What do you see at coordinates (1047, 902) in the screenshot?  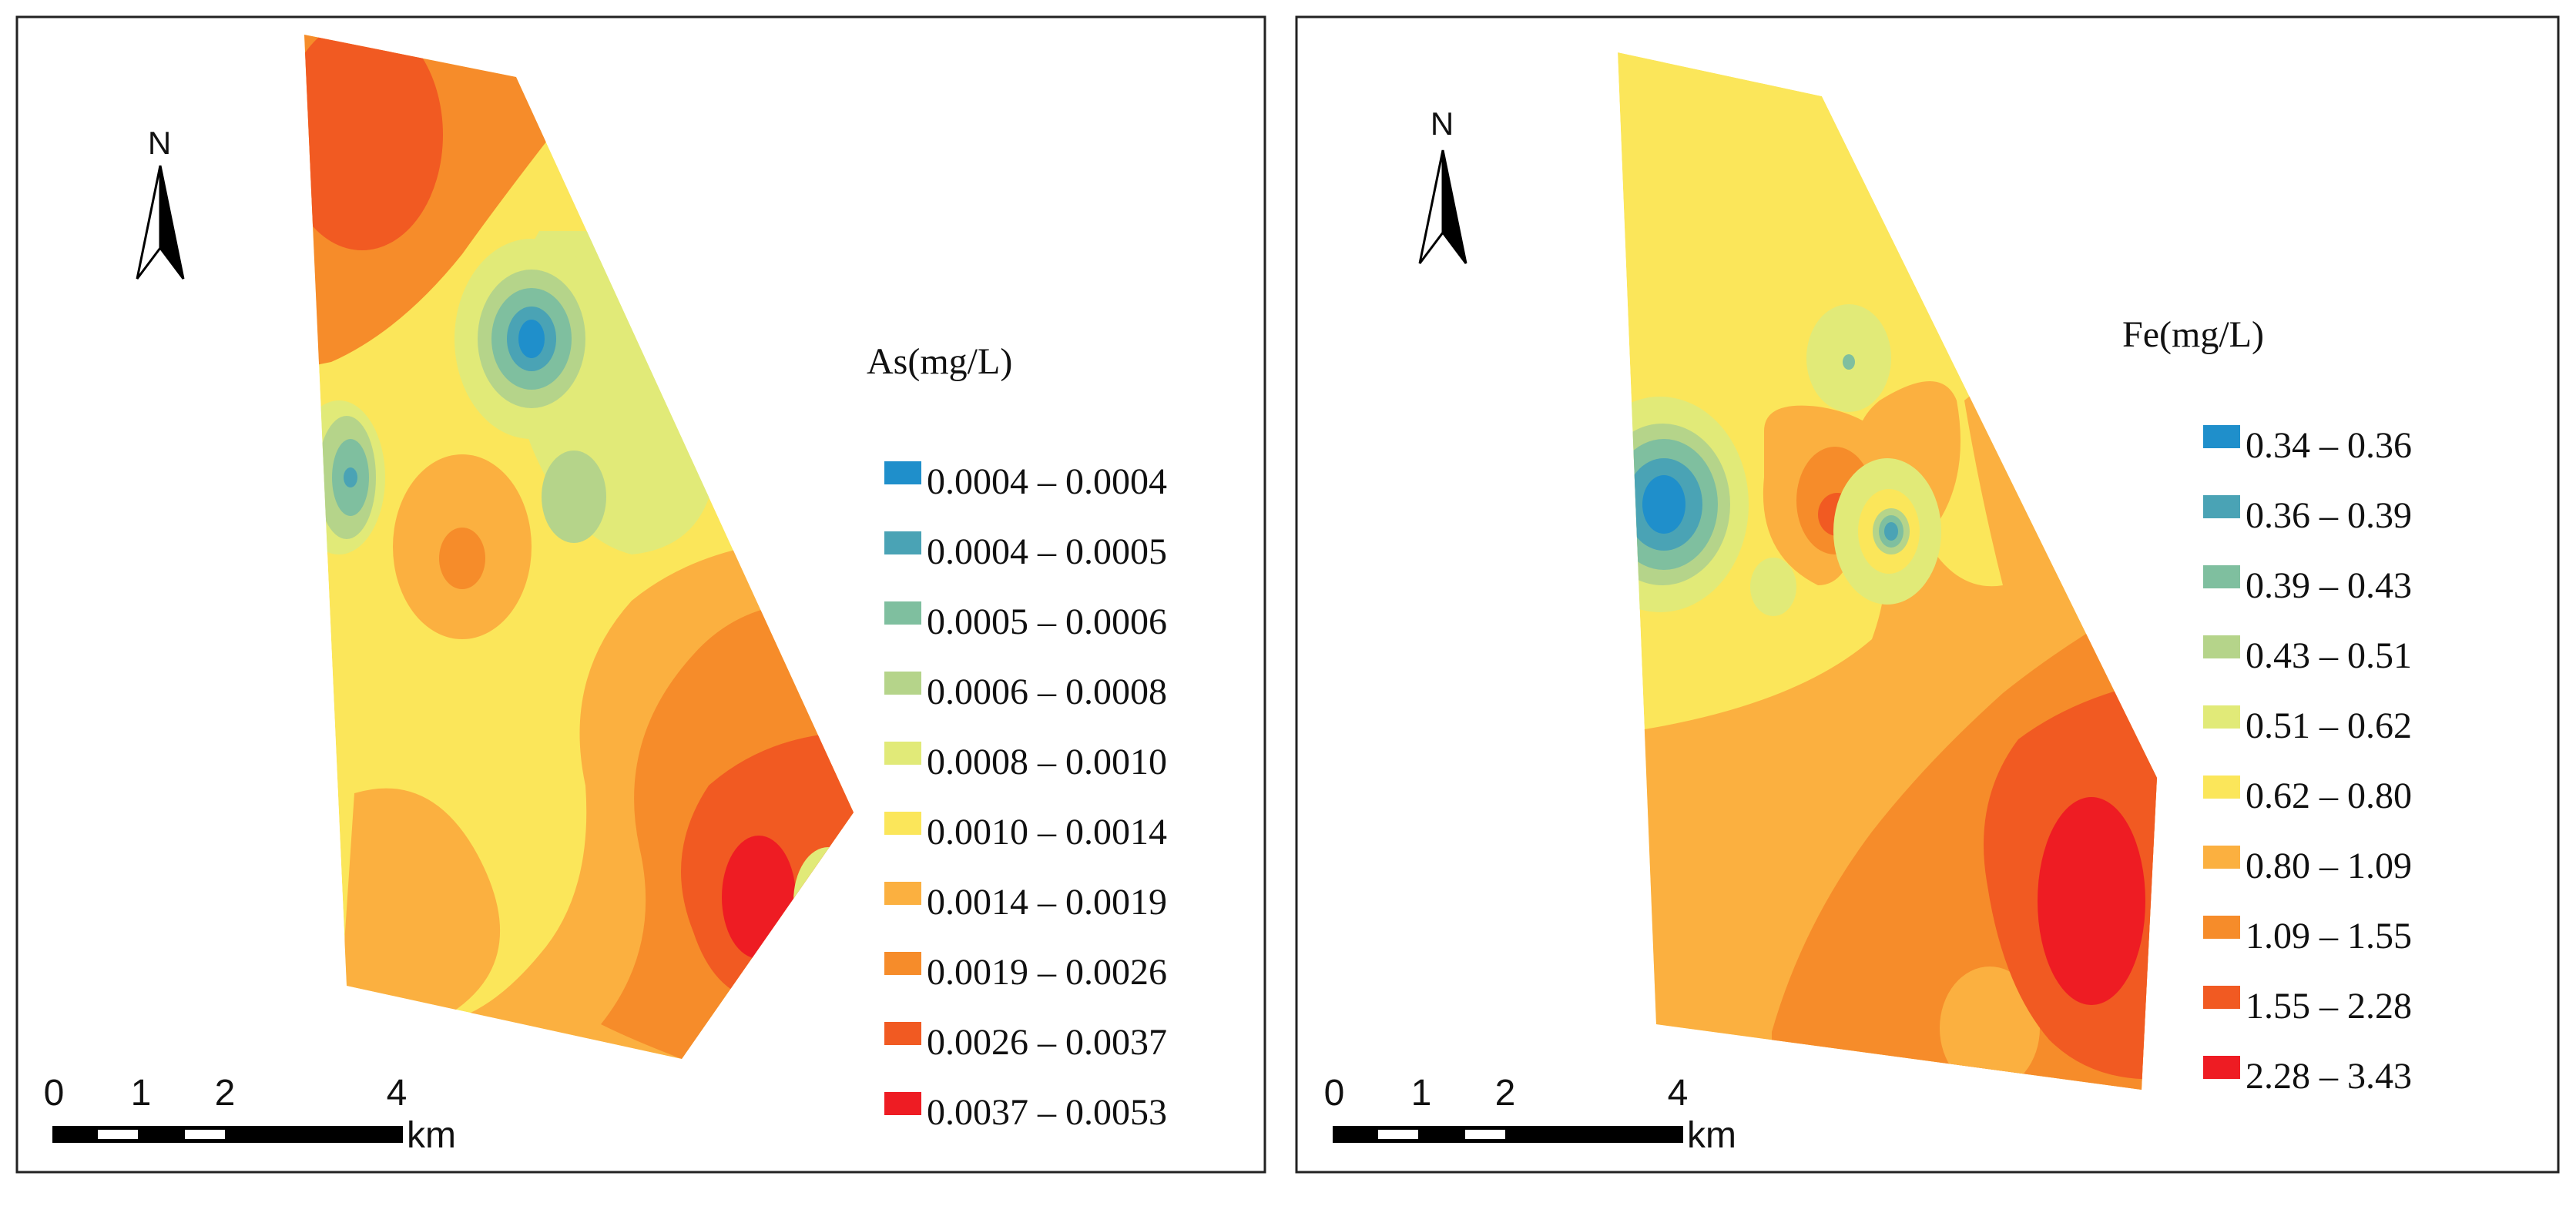 I see `legend-label: 0.0014 – 0.0019` at bounding box center [1047, 902].